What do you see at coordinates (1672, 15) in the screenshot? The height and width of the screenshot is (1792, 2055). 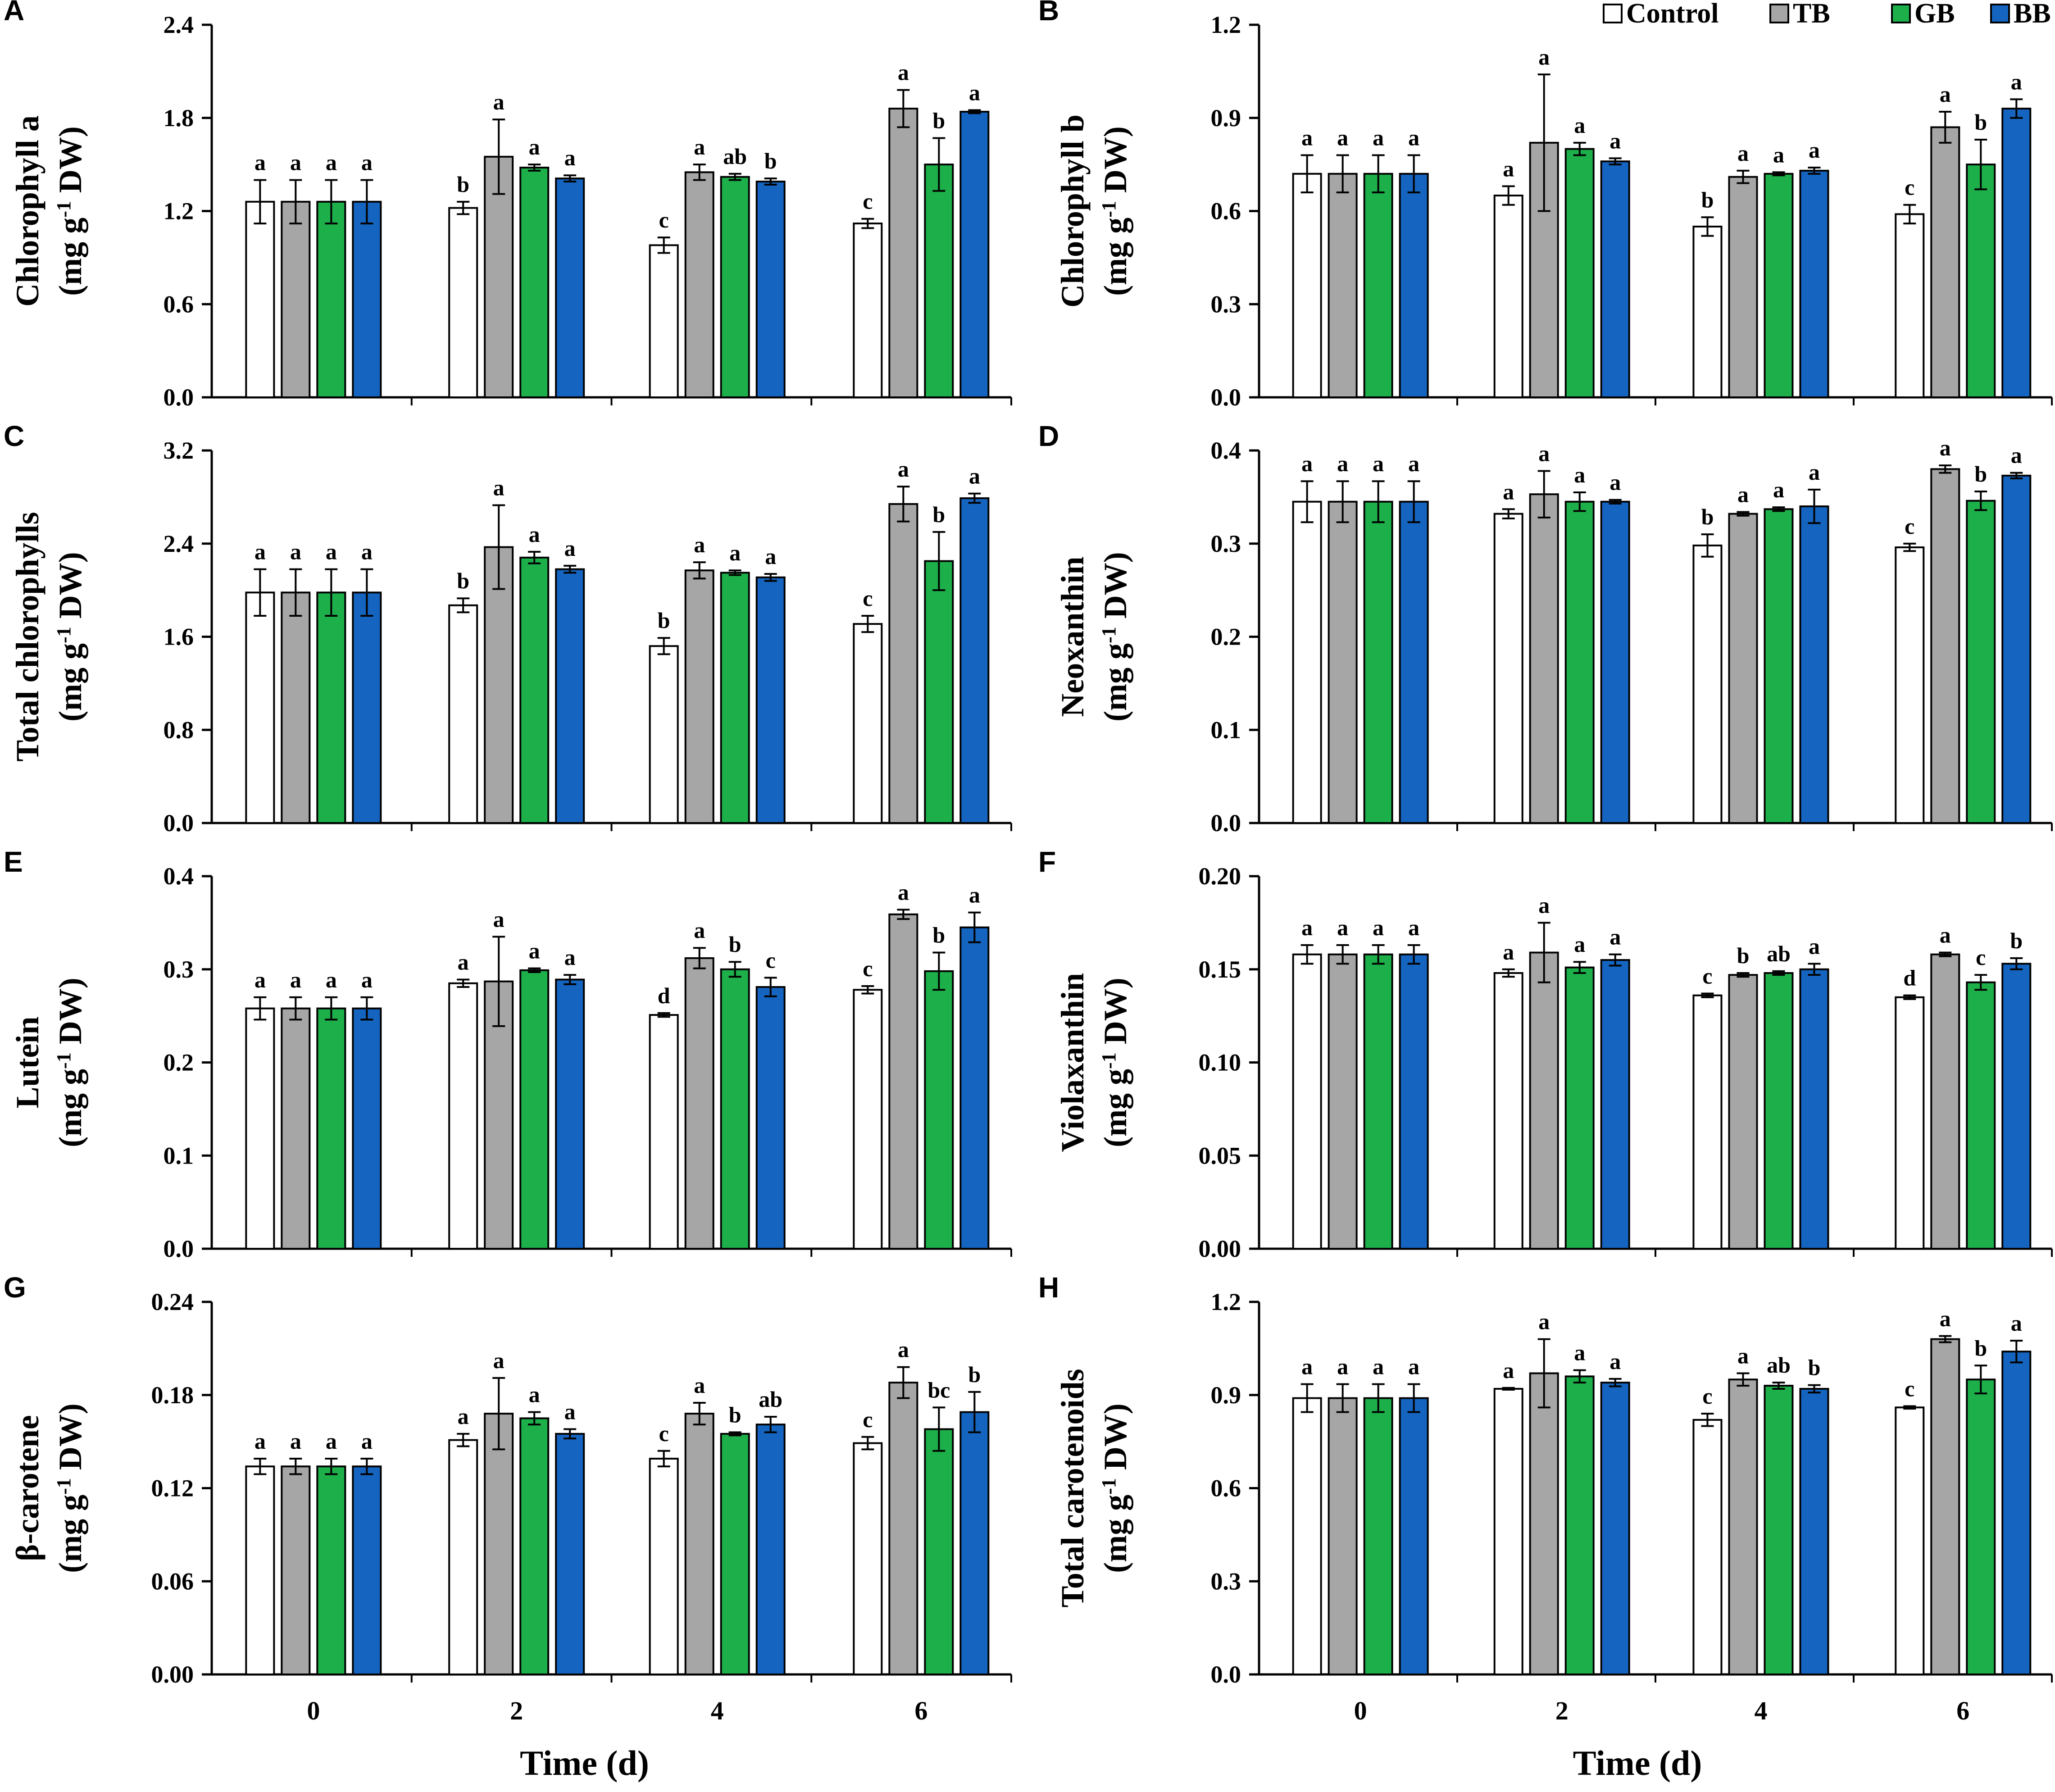 I see `legend-label-control: Control` at bounding box center [1672, 15].